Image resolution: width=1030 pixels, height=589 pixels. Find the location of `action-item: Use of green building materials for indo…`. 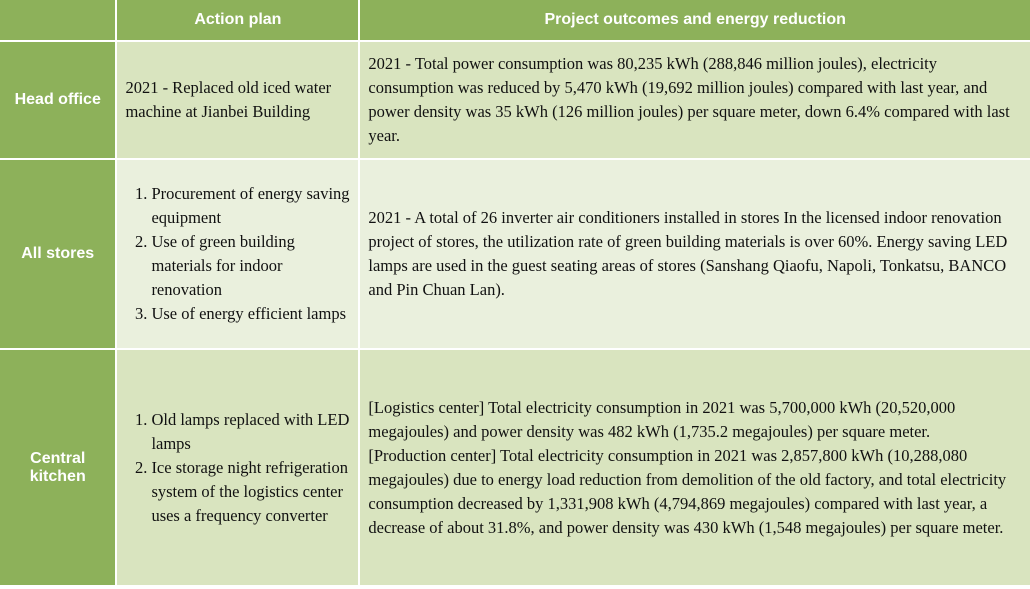

action-item: Use of green building materials for indo… is located at coordinates (250, 266).